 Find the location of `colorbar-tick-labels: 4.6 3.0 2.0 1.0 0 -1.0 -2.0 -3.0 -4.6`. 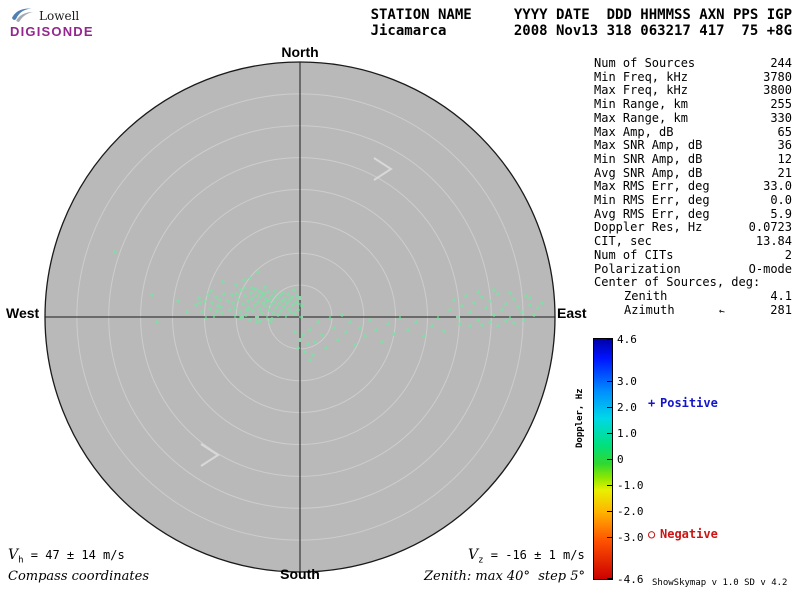

colorbar-tick-labels: 4.6 3.0 2.0 1.0 0 -1.0 -2.0 -3.0 -4.6 is located at coordinates (635, 459).